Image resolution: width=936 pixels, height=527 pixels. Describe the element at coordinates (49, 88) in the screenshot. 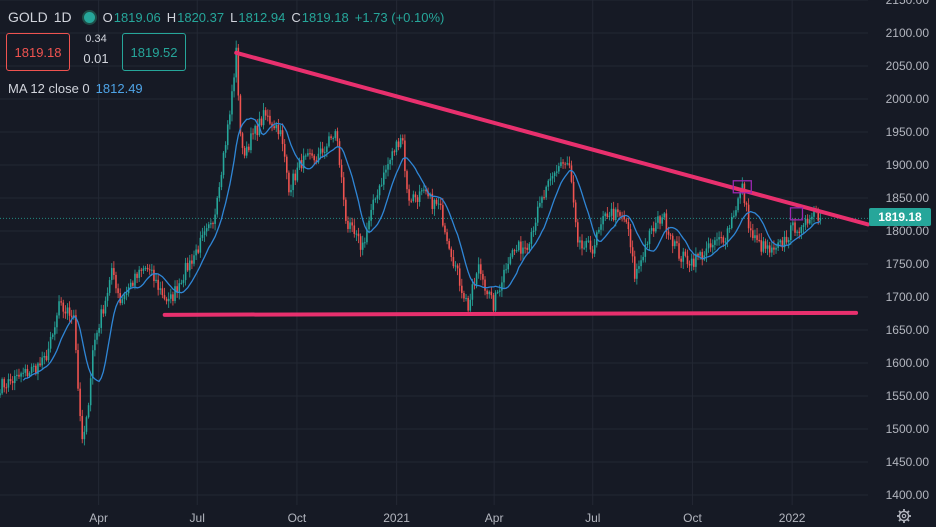

I see `ma-label: MA 12 close 0` at that location.